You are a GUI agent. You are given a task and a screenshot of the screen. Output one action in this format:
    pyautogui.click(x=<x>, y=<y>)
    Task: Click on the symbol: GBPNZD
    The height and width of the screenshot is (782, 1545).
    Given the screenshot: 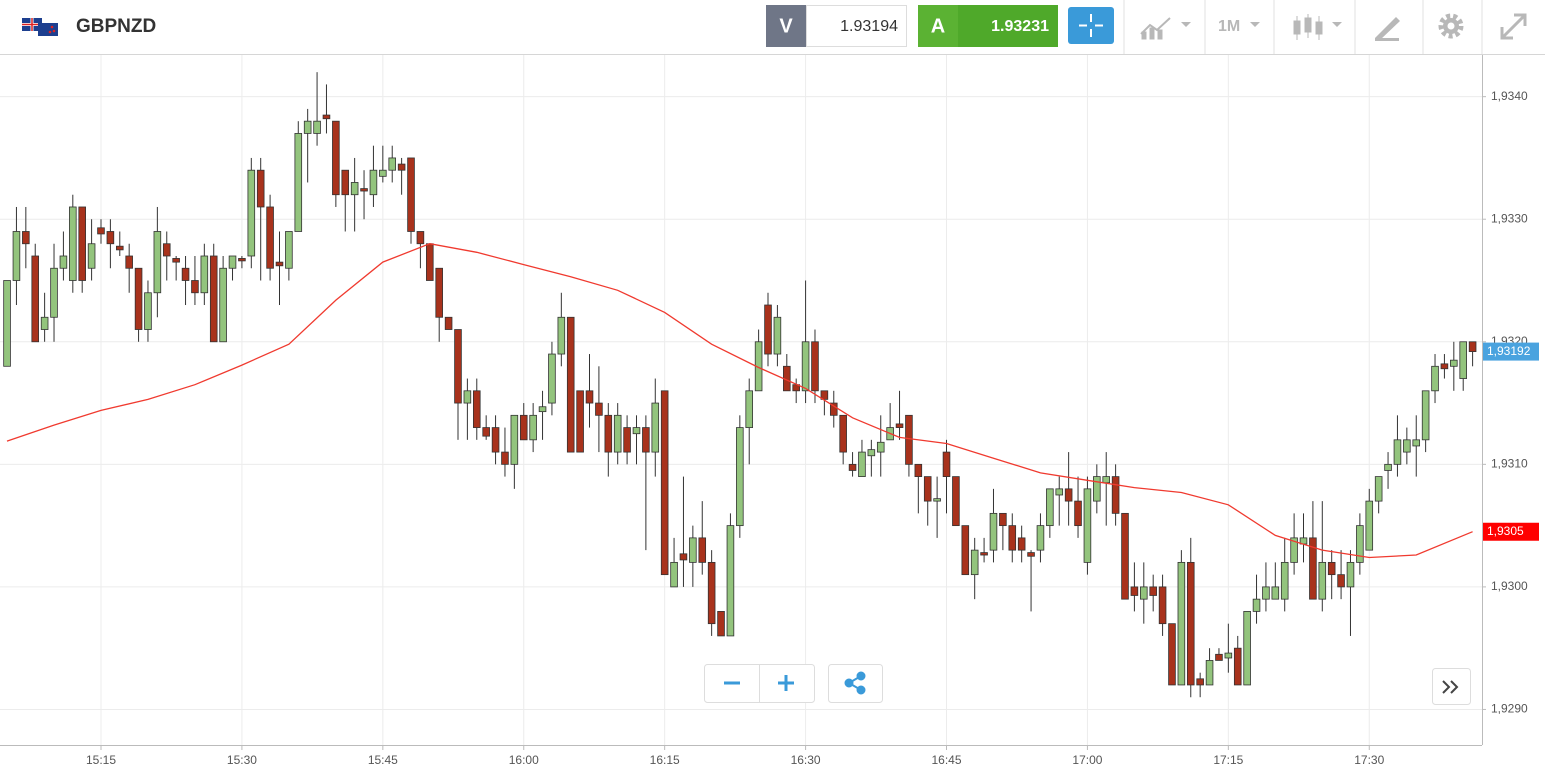 What is the action you would take?
    pyautogui.click(x=116, y=26)
    